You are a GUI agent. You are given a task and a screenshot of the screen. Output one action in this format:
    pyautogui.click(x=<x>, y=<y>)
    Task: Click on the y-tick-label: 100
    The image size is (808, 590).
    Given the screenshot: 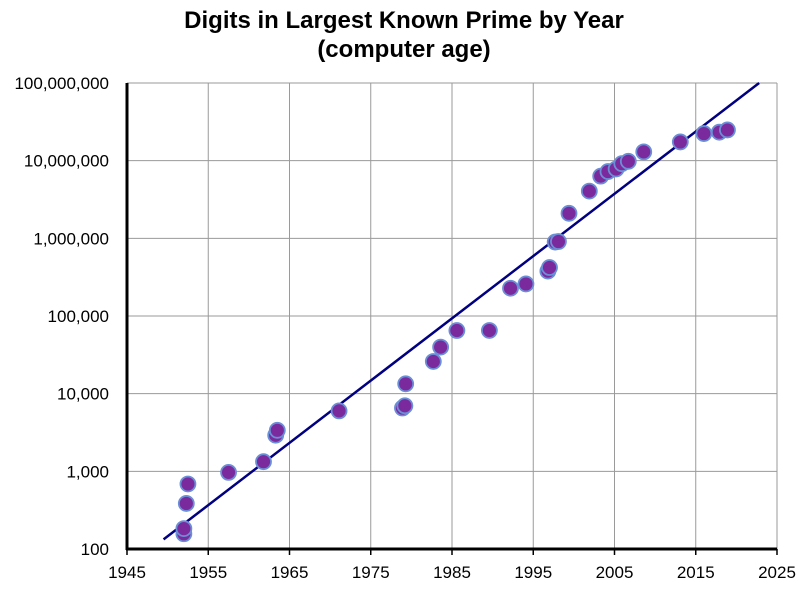 What is the action you would take?
    pyautogui.click(x=95, y=549)
    